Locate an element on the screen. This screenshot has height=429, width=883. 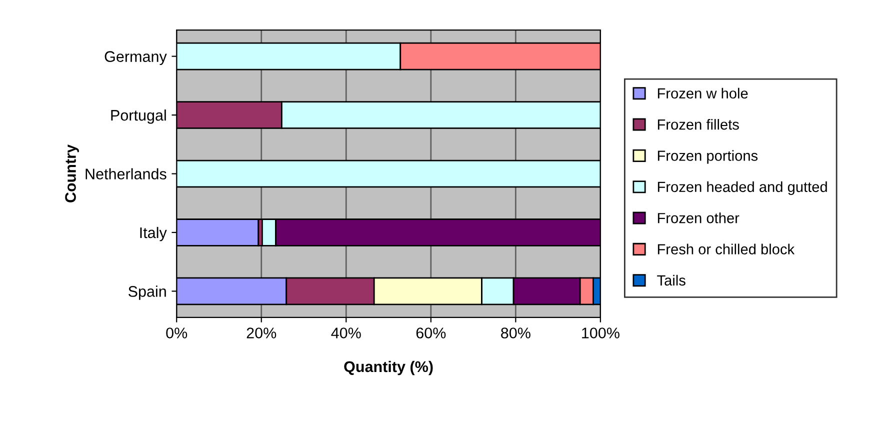
legend-label: Tails is located at coordinates (671, 280).